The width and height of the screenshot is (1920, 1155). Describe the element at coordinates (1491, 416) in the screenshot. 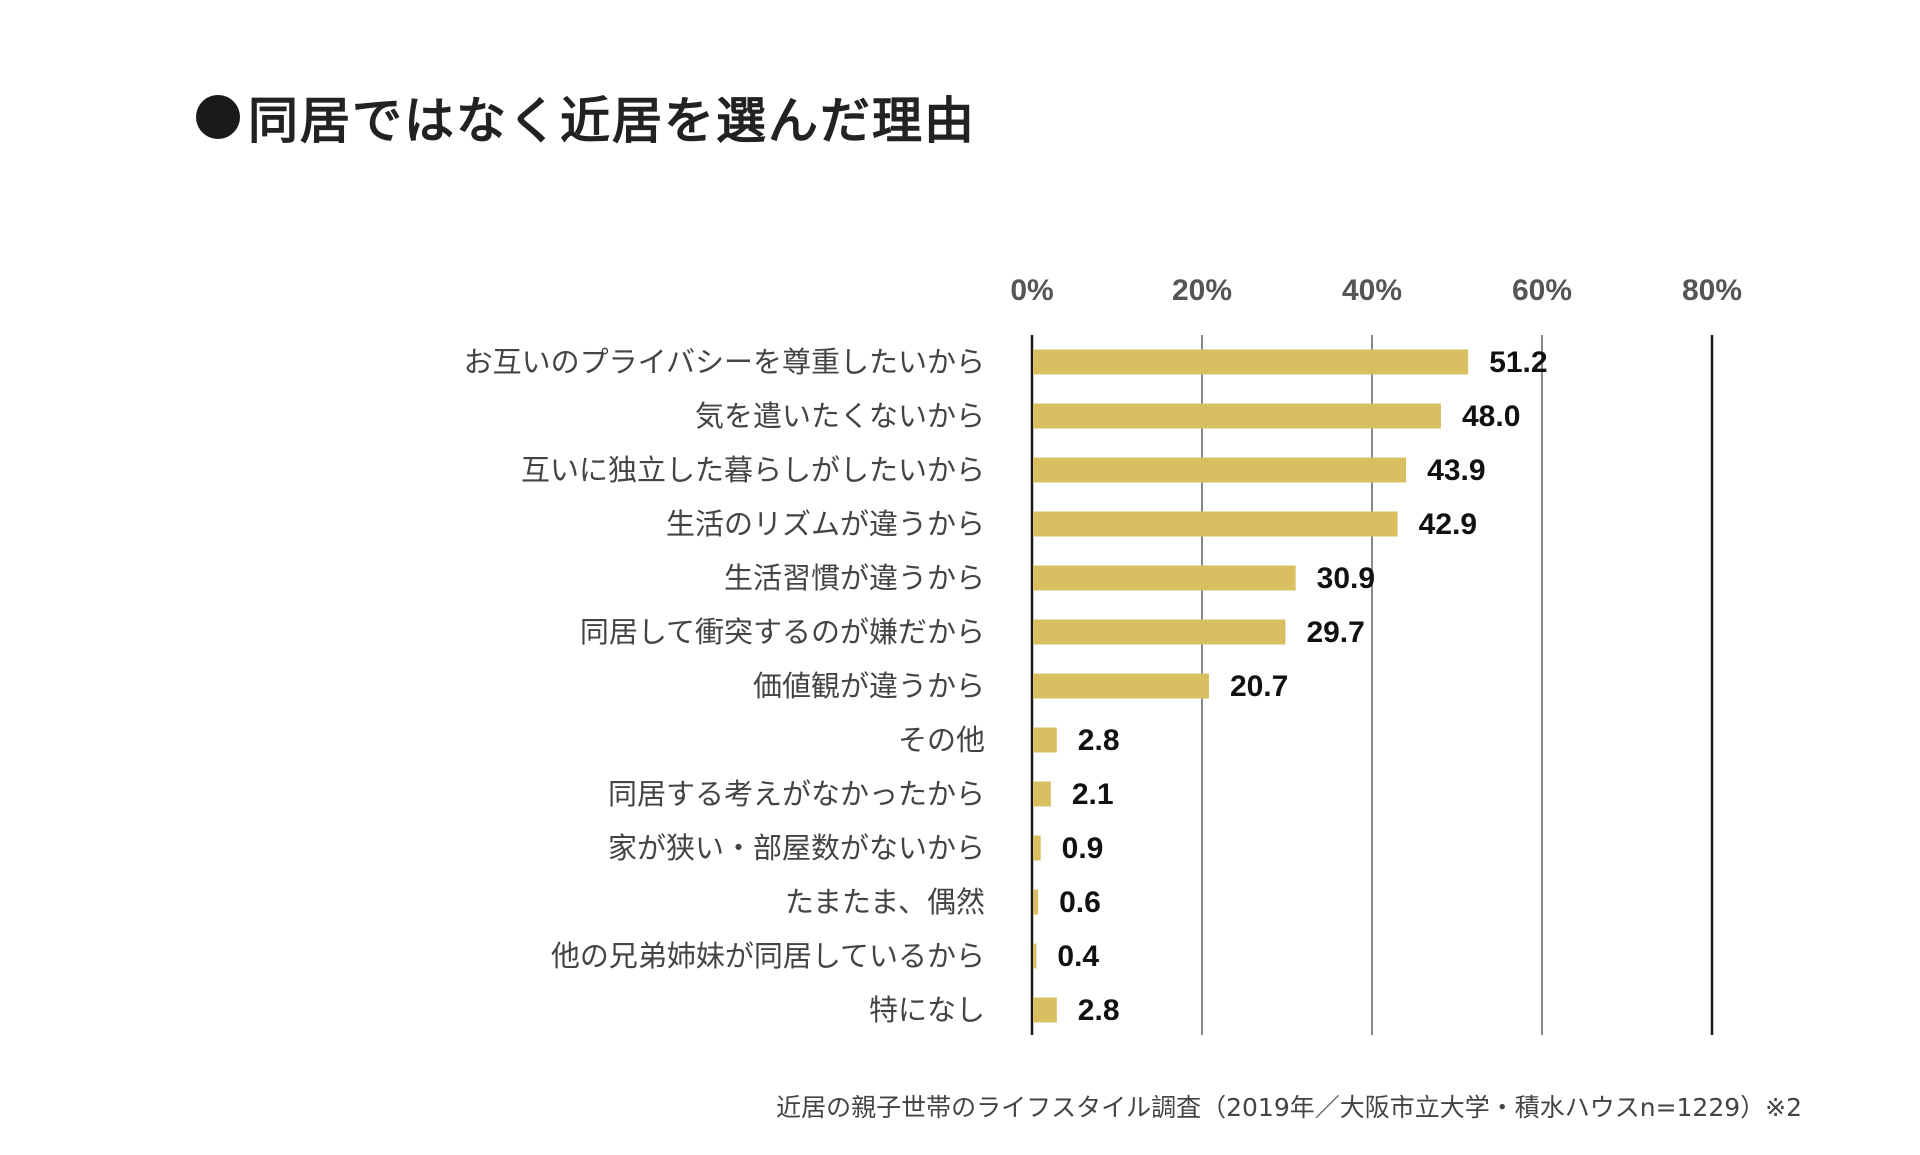

I see `data-label: 48.0` at that location.